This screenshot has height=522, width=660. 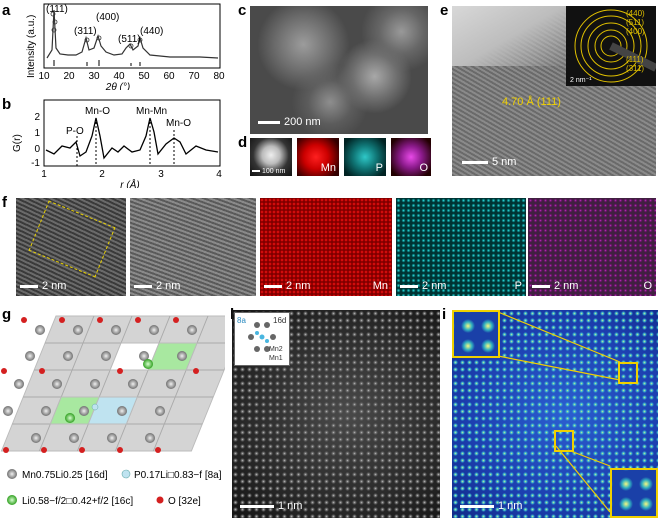 I want to click on svg-text: -1, so click(x=35, y=163).